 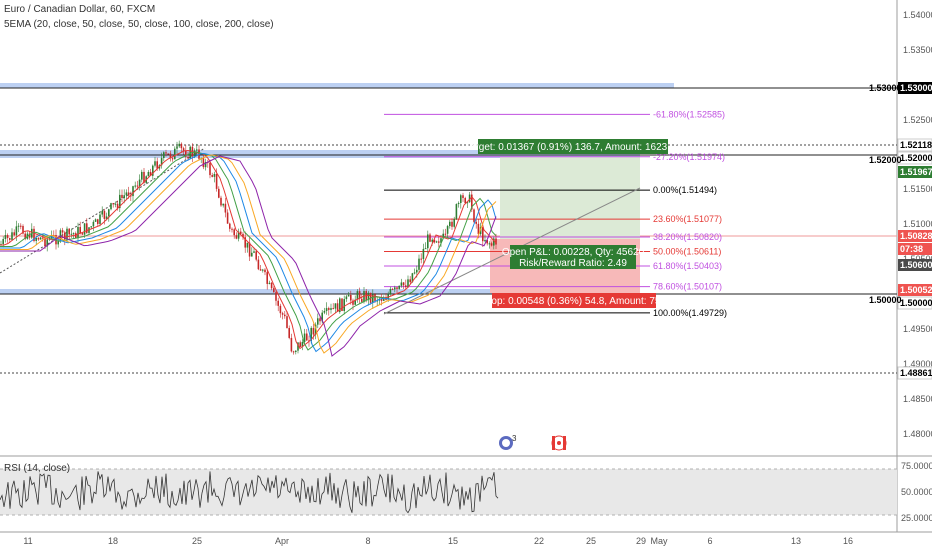 I want to click on rsi-tick-label: 75.0000, so click(x=916, y=466).